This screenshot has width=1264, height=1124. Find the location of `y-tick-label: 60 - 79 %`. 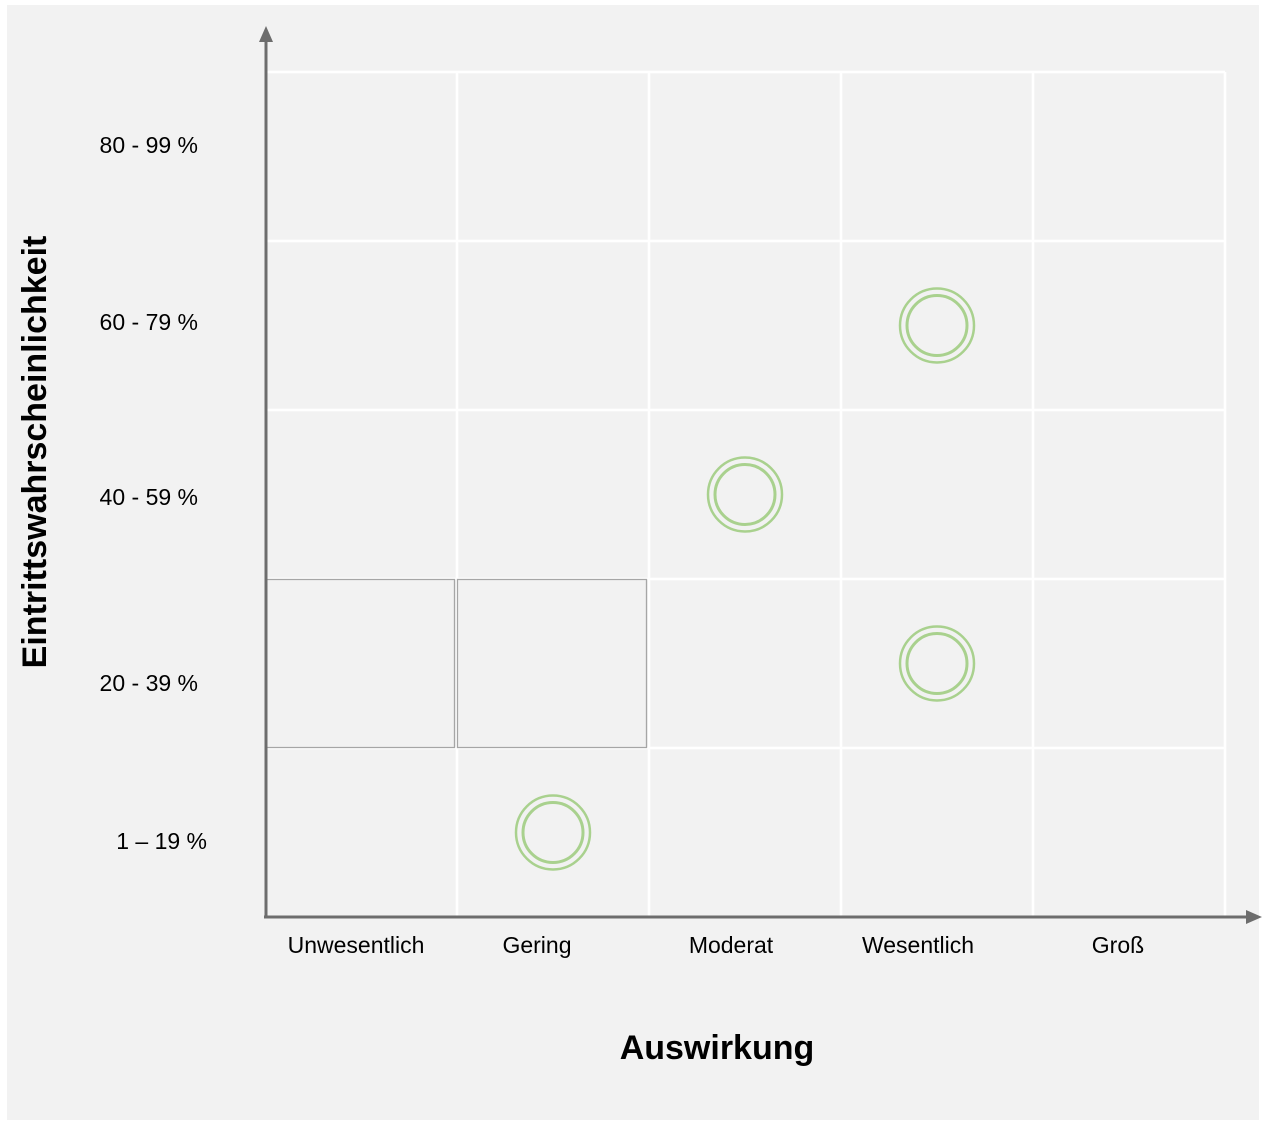

y-tick-label: 60 - 79 % is located at coordinates (149, 322).